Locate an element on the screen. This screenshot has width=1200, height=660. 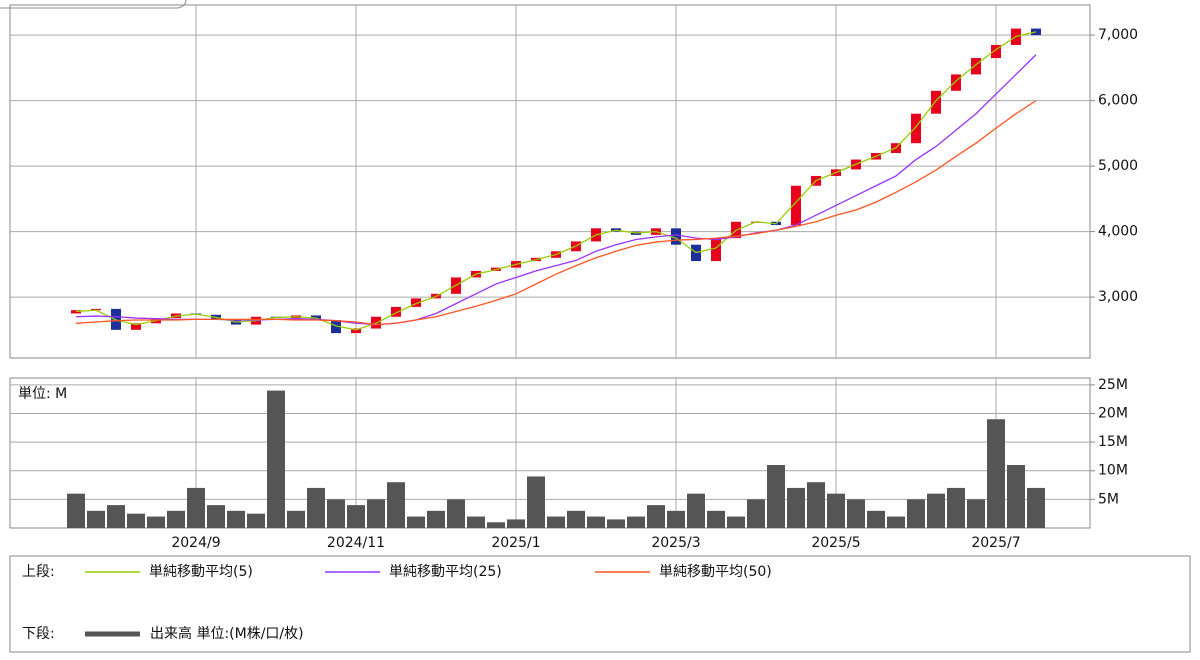
legend-upper-label: 上段: is located at coordinates (38, 572).